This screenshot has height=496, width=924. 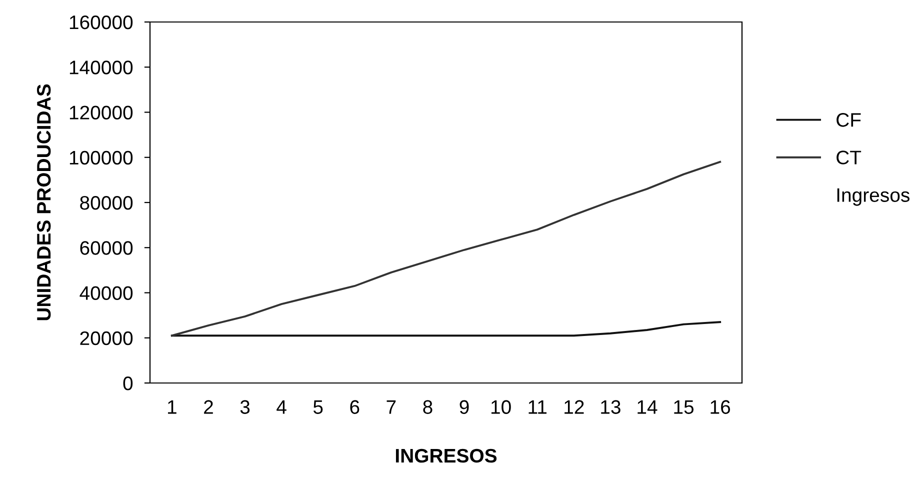 What do you see at coordinates (208, 407) in the screenshot?
I see `x-tick-label: 2` at bounding box center [208, 407].